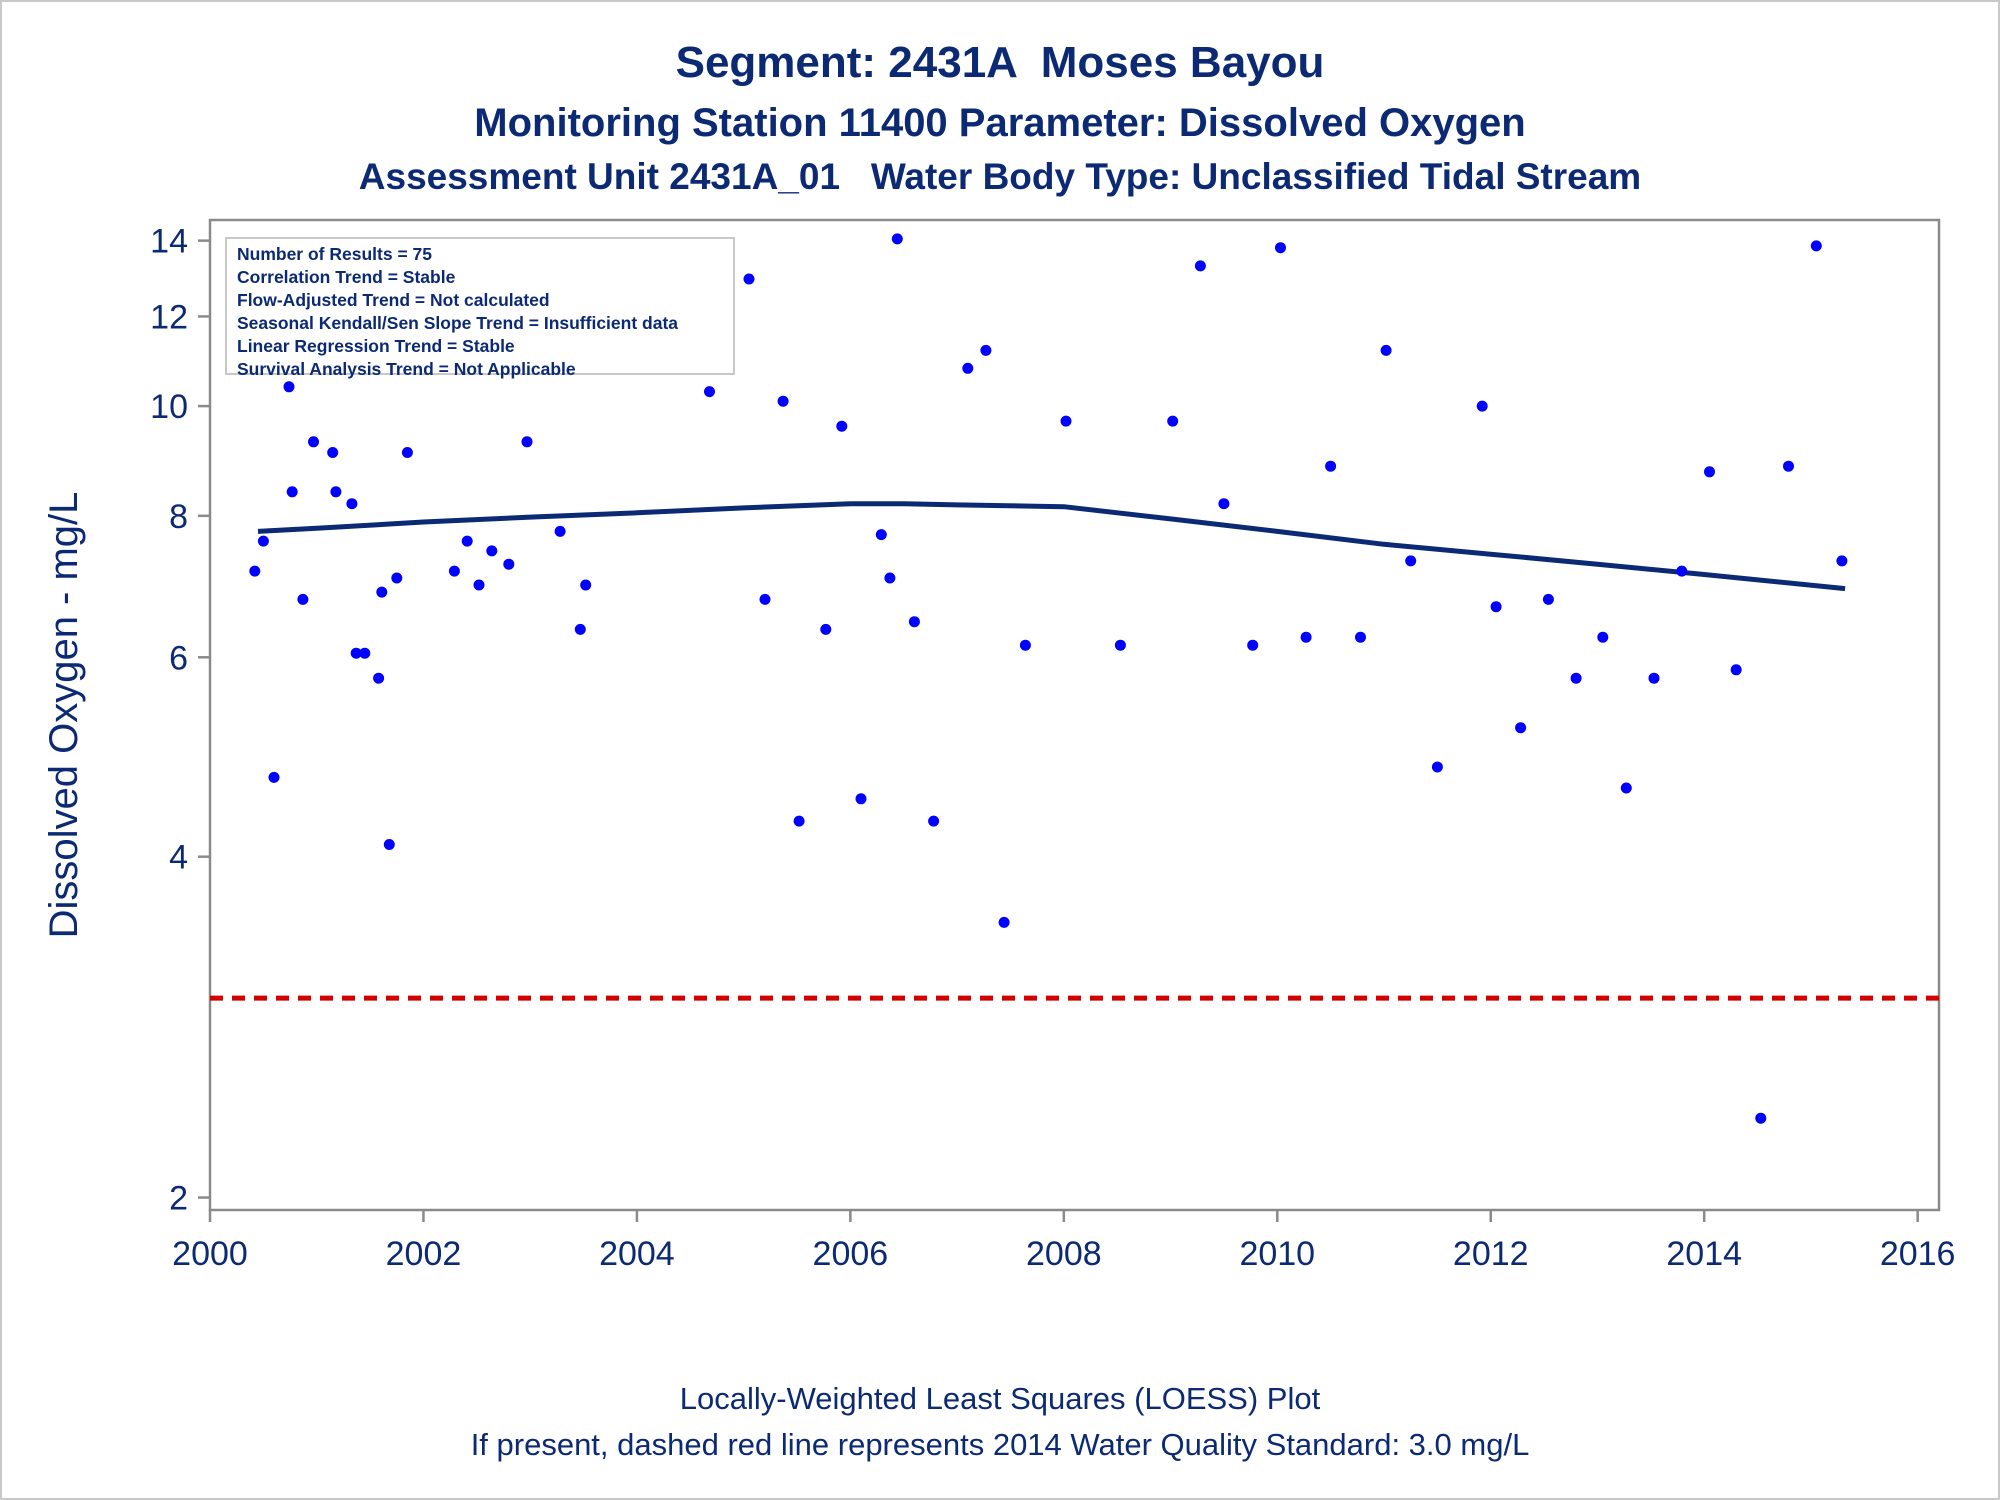 The height and width of the screenshot is (1500, 2000). What do you see at coordinates (178, 858) in the screenshot?
I see `y-tick-label: 4` at bounding box center [178, 858].